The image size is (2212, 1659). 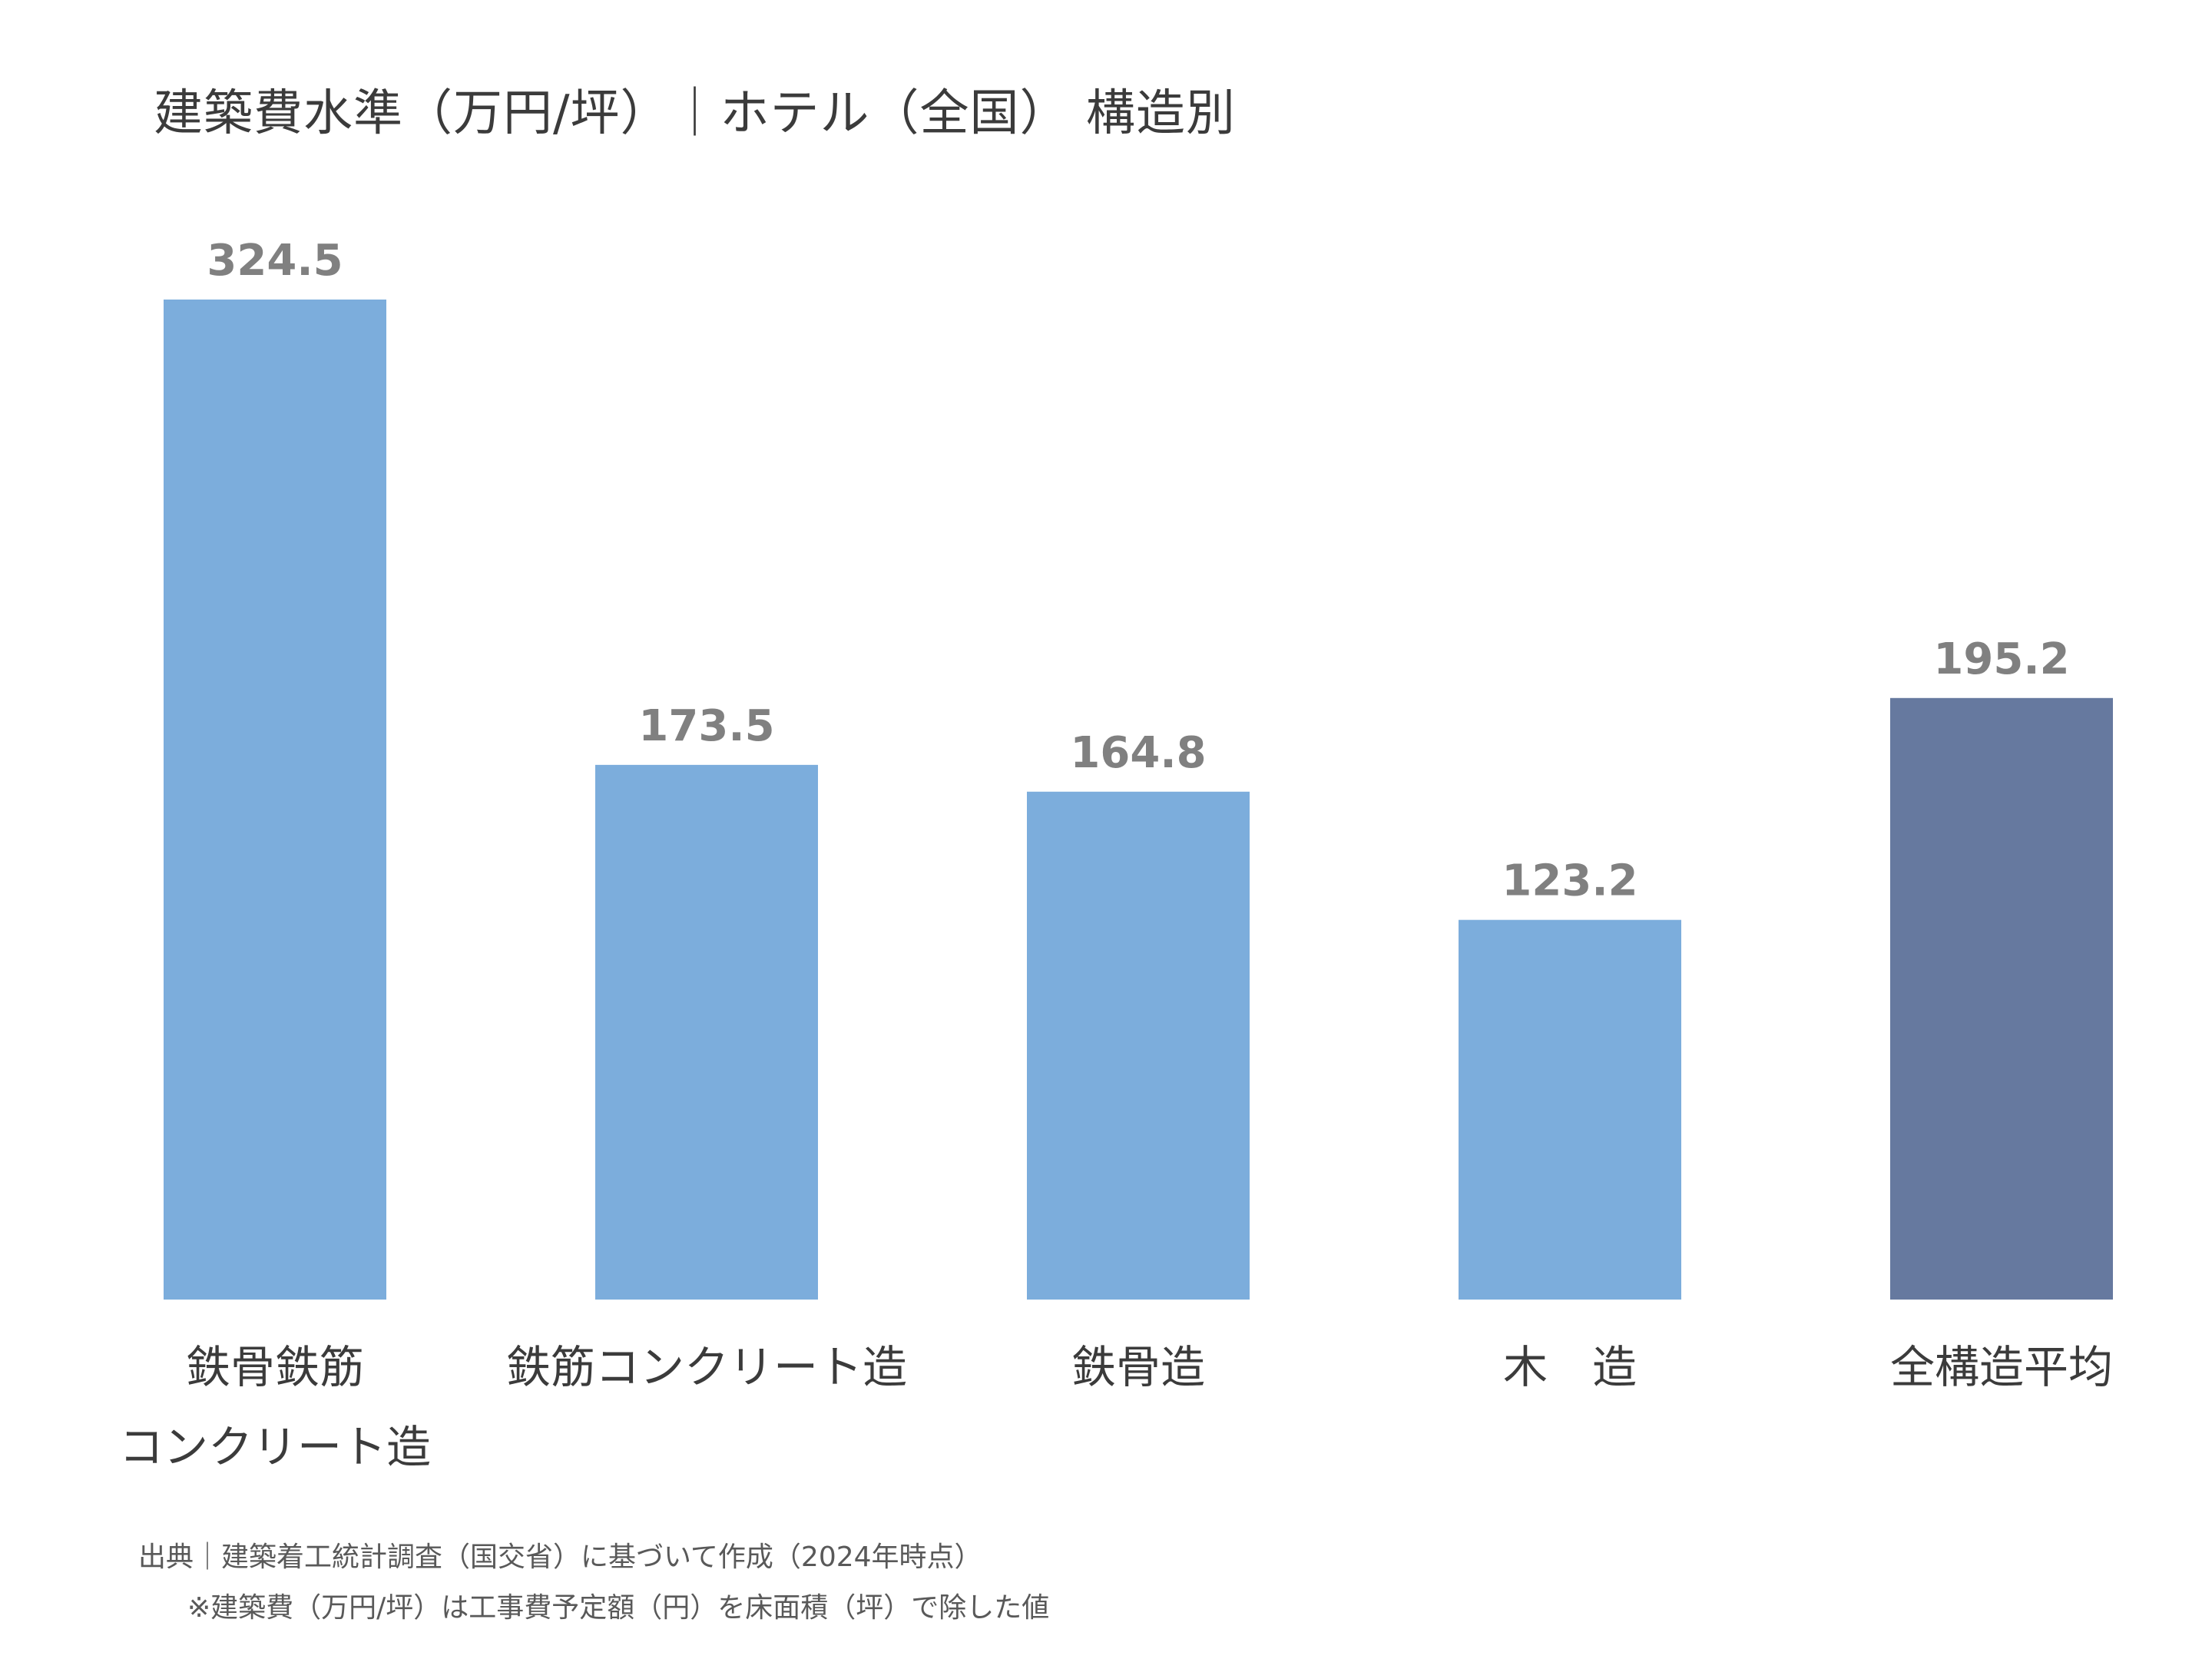 I want to click on value-label-1: 173.5, so click(x=706, y=726).